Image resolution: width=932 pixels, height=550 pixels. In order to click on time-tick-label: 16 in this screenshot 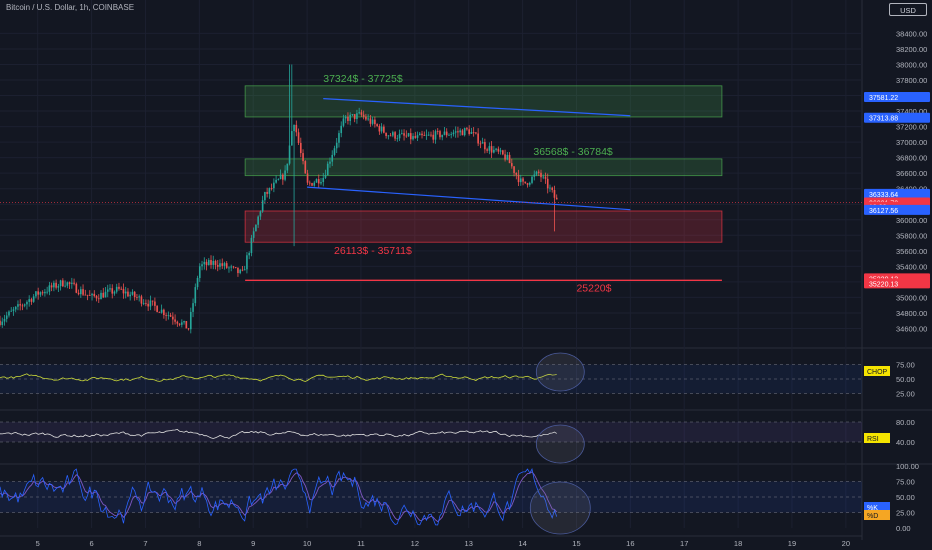, I will do `click(630, 543)`.